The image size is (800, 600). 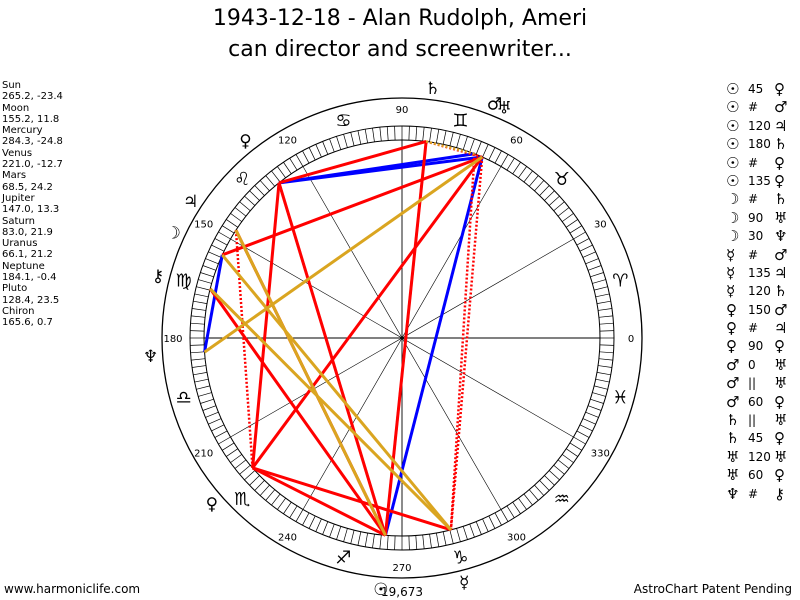 What do you see at coordinates (759, 272) in the screenshot?
I see `aspect-type: 135` at bounding box center [759, 272].